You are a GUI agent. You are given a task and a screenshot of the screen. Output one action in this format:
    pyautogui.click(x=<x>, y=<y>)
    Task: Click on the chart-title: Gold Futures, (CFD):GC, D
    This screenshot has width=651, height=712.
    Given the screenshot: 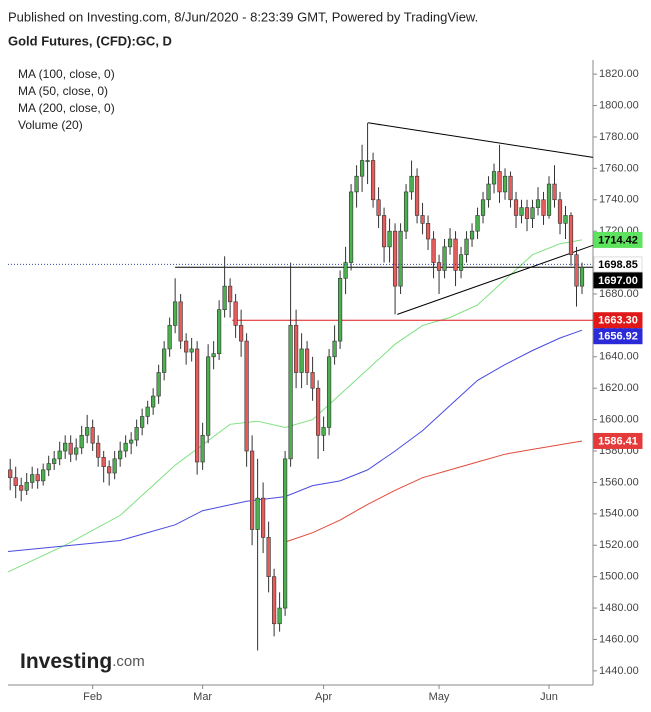 What is the action you would take?
    pyautogui.click(x=90, y=40)
    